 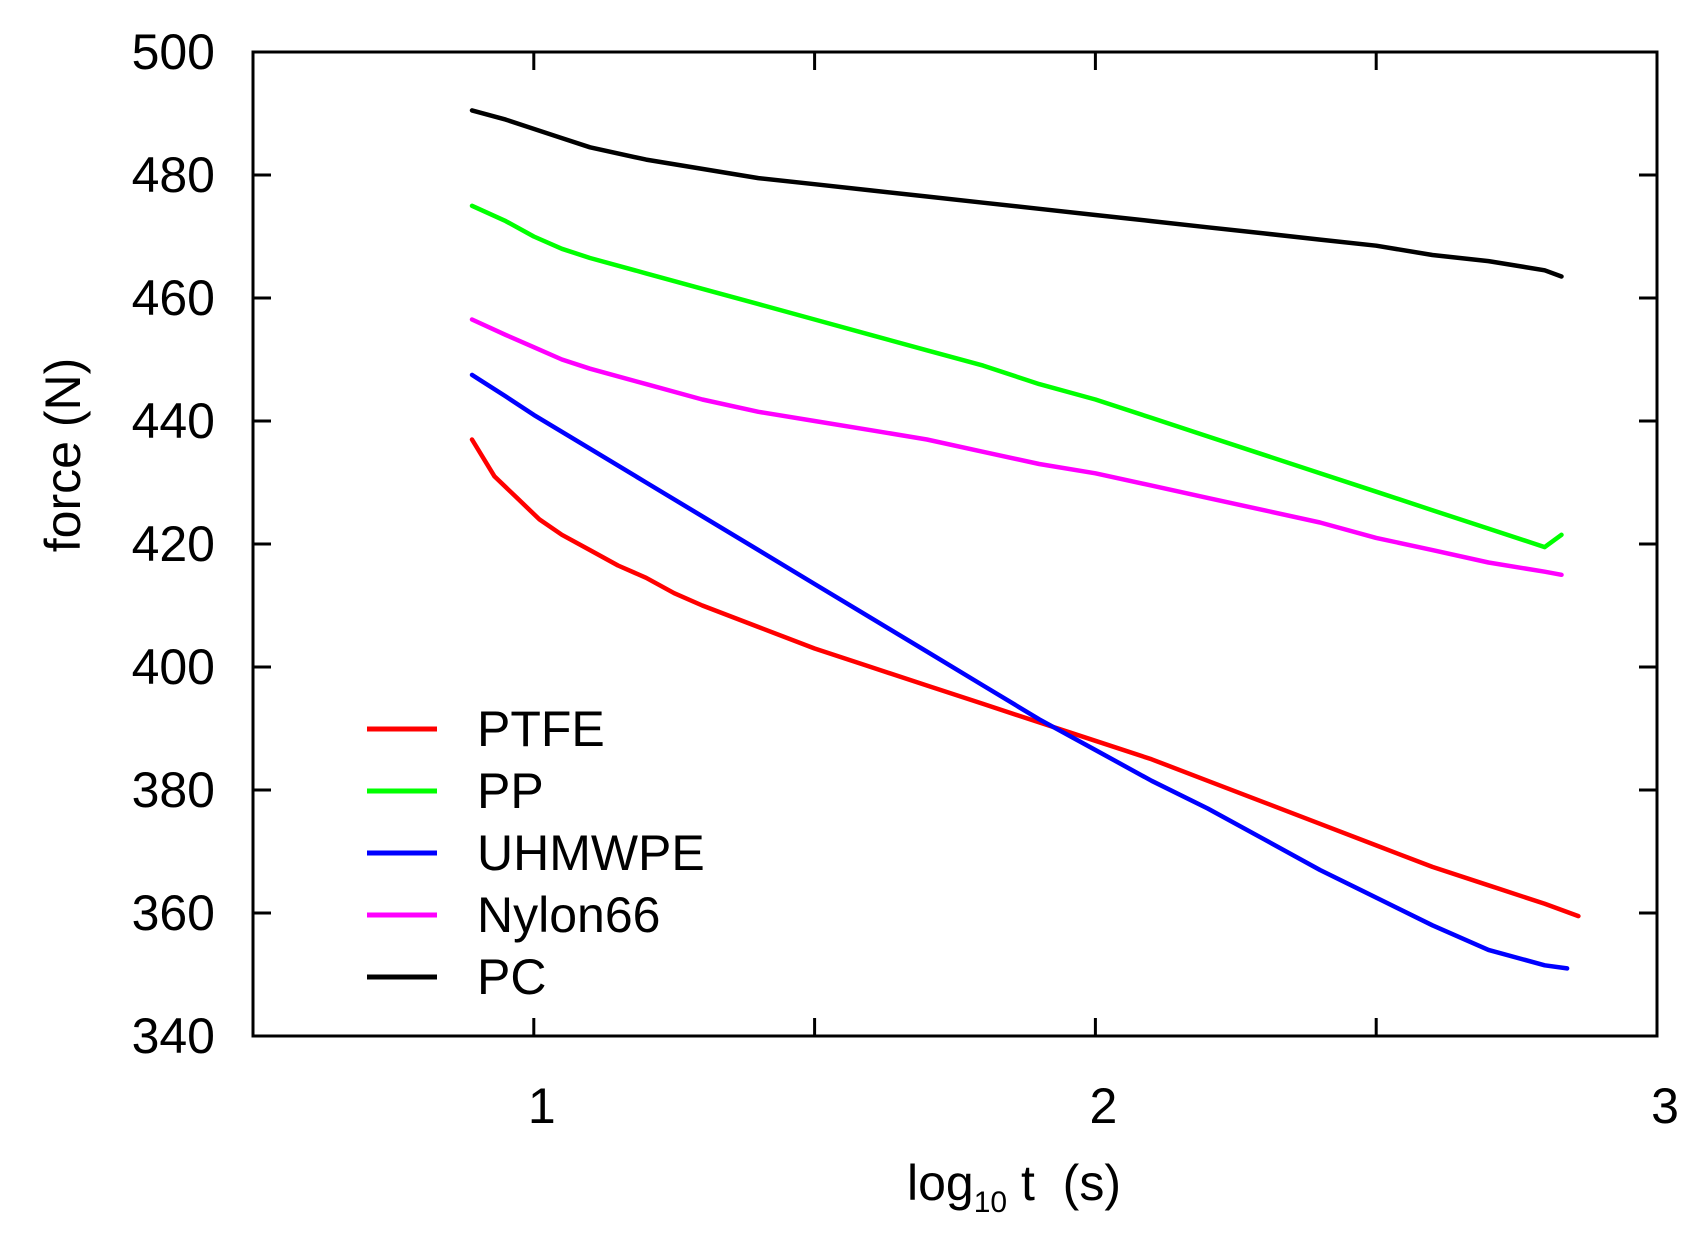 I want to click on y-tick-label: 440, so click(x=173, y=421).